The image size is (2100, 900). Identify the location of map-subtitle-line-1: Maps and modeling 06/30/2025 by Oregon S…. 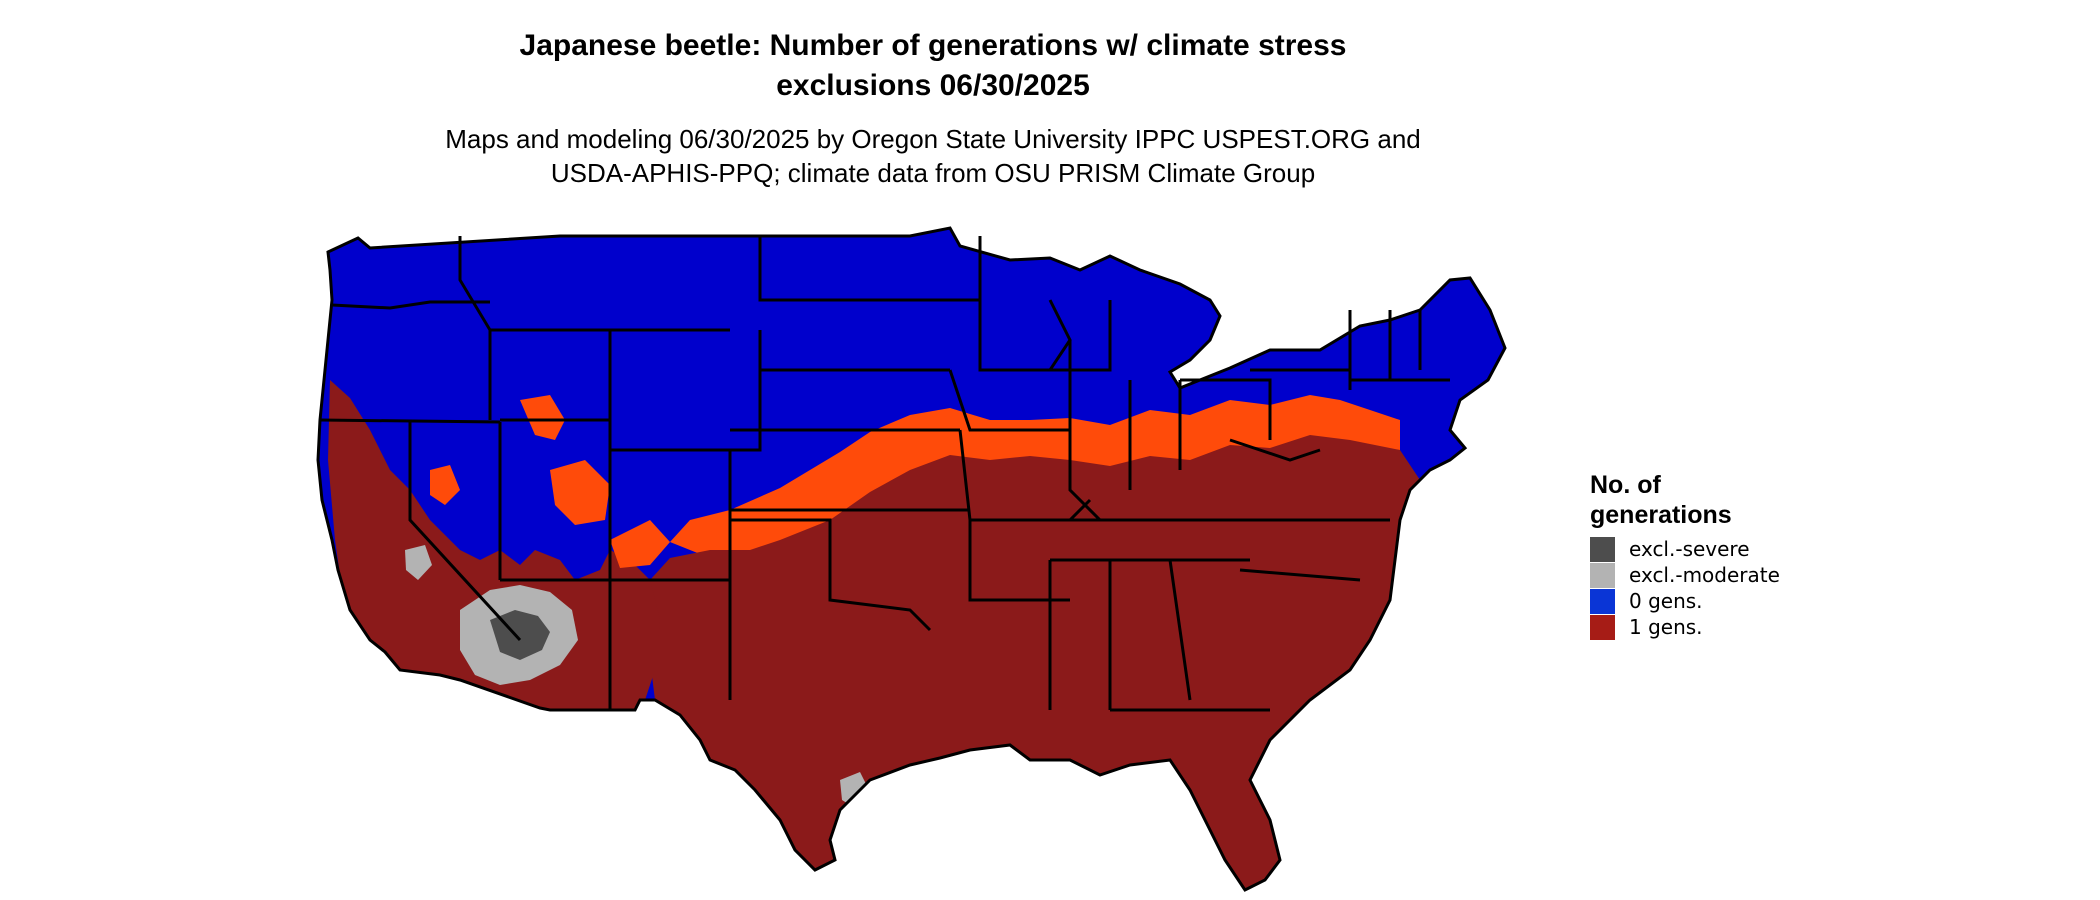
(933, 139).